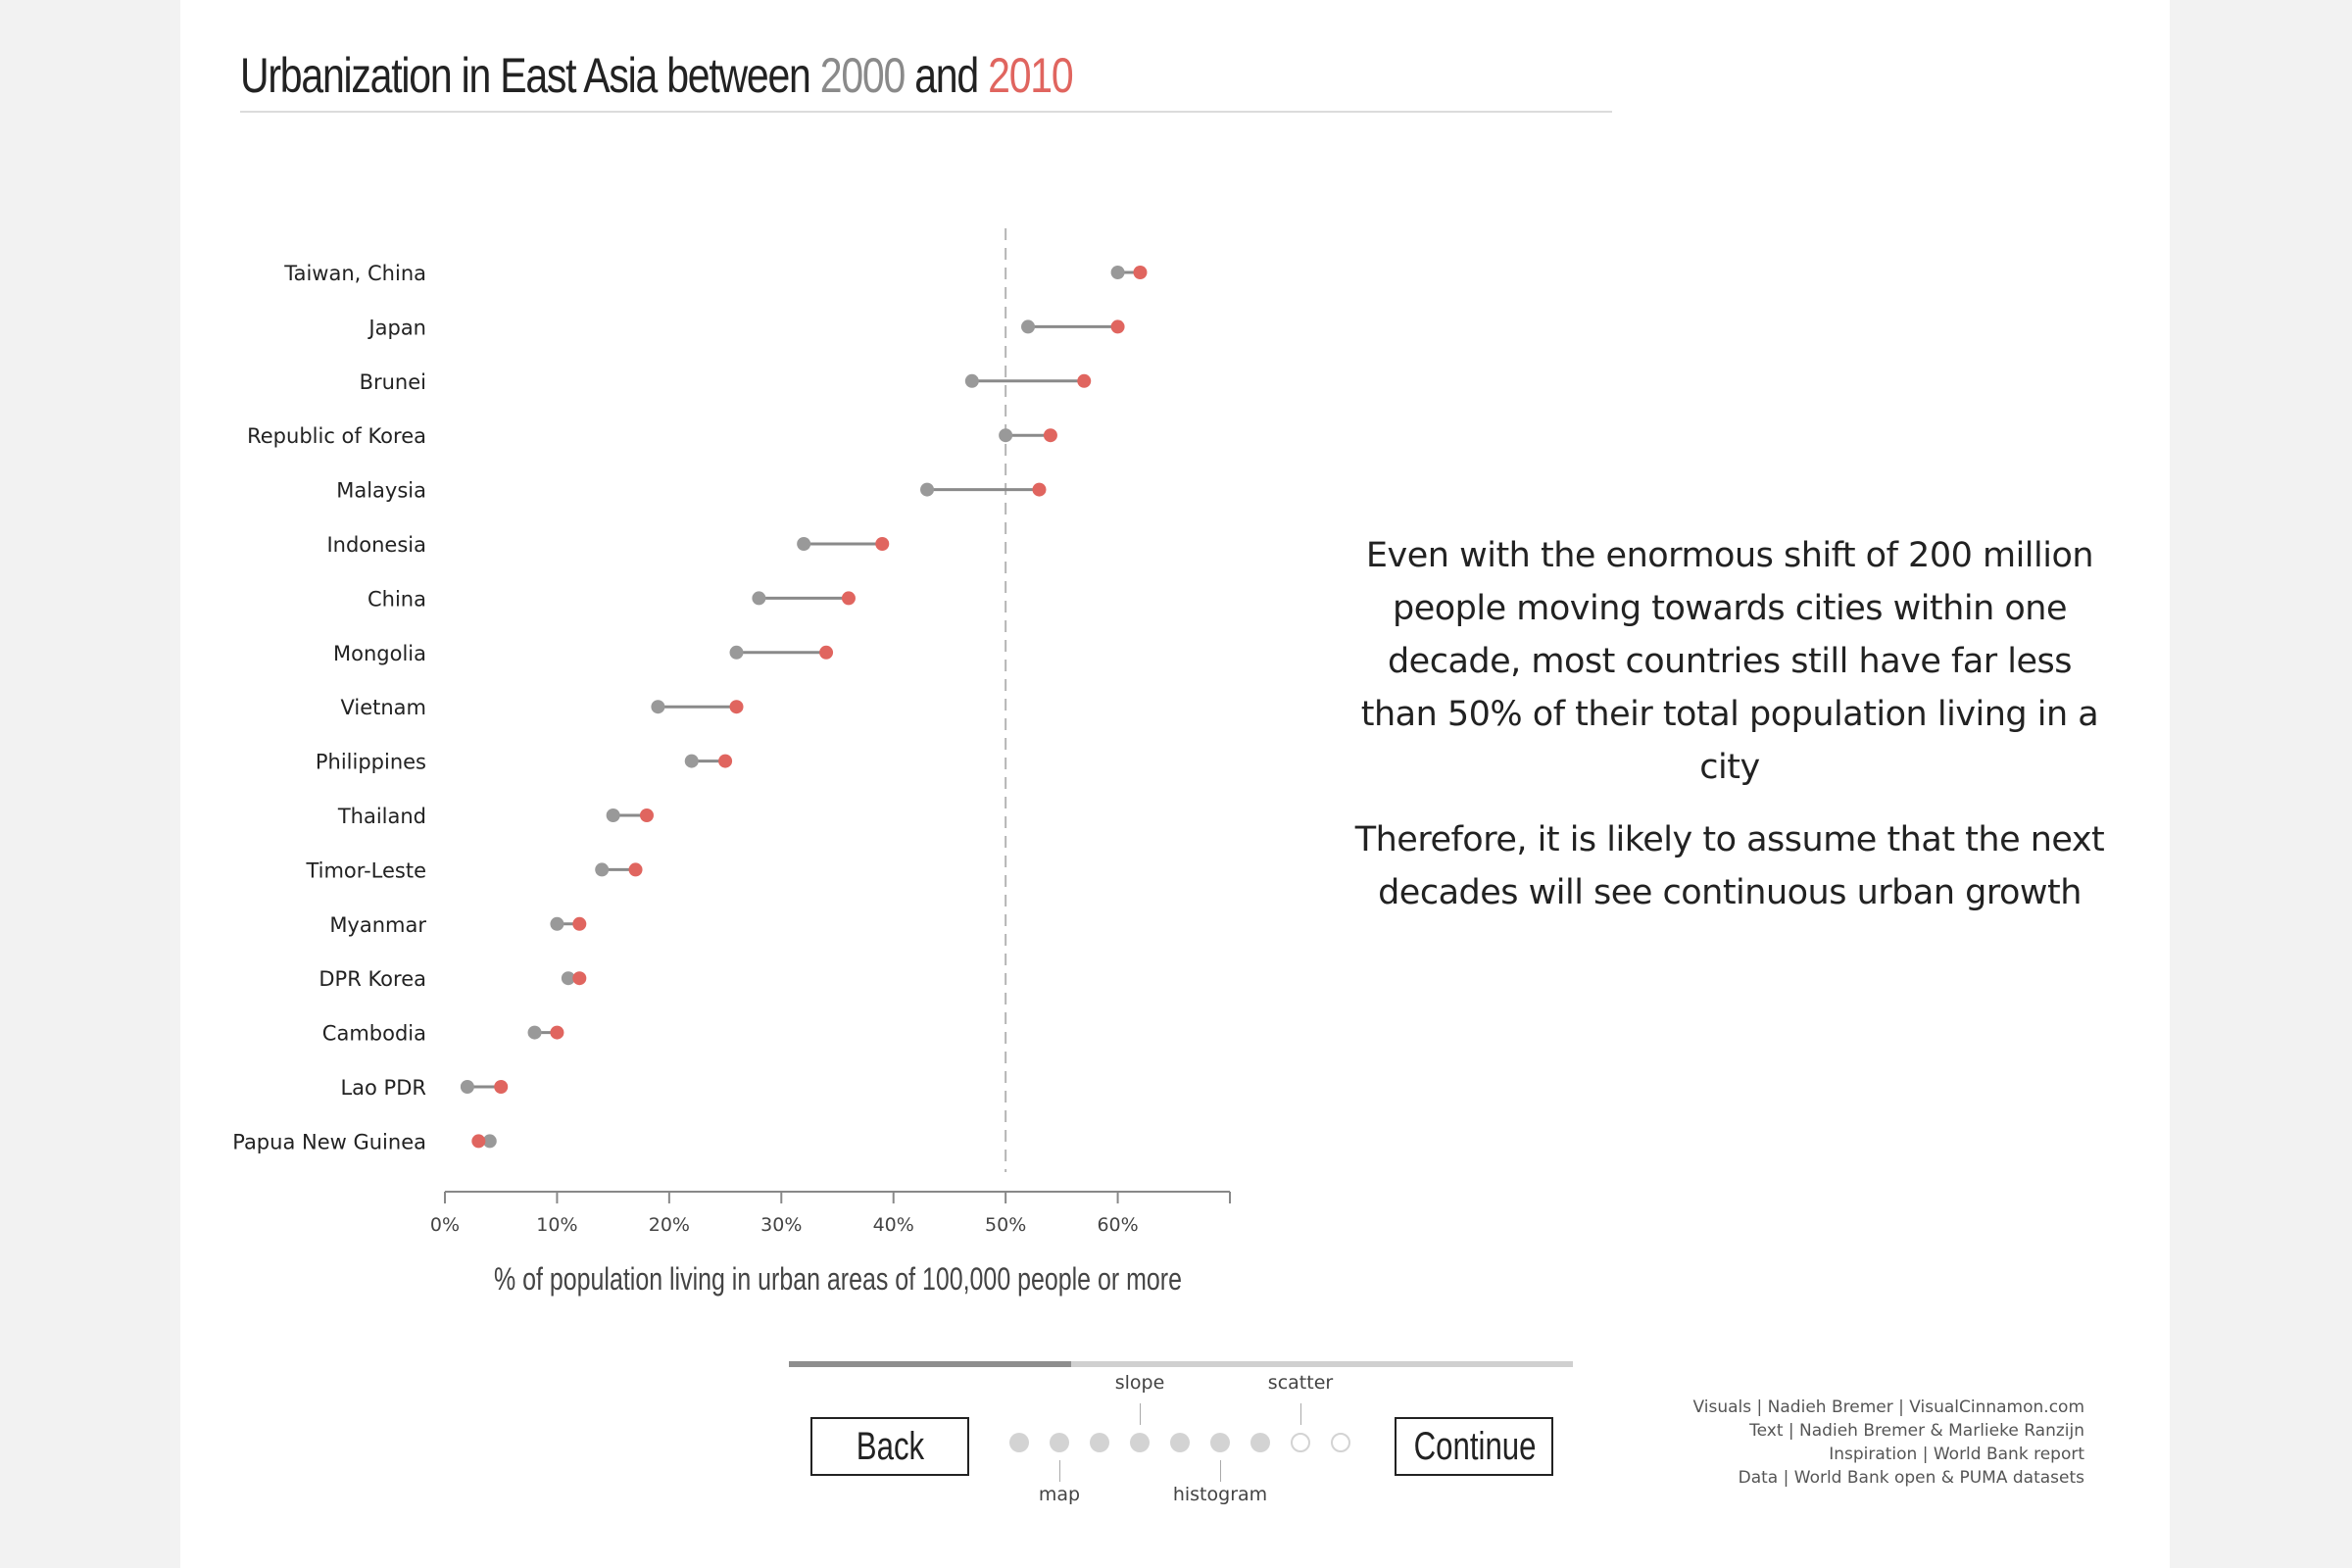 The width and height of the screenshot is (2352, 1568). I want to click on category-label: Republic of Korea, so click(336, 436).